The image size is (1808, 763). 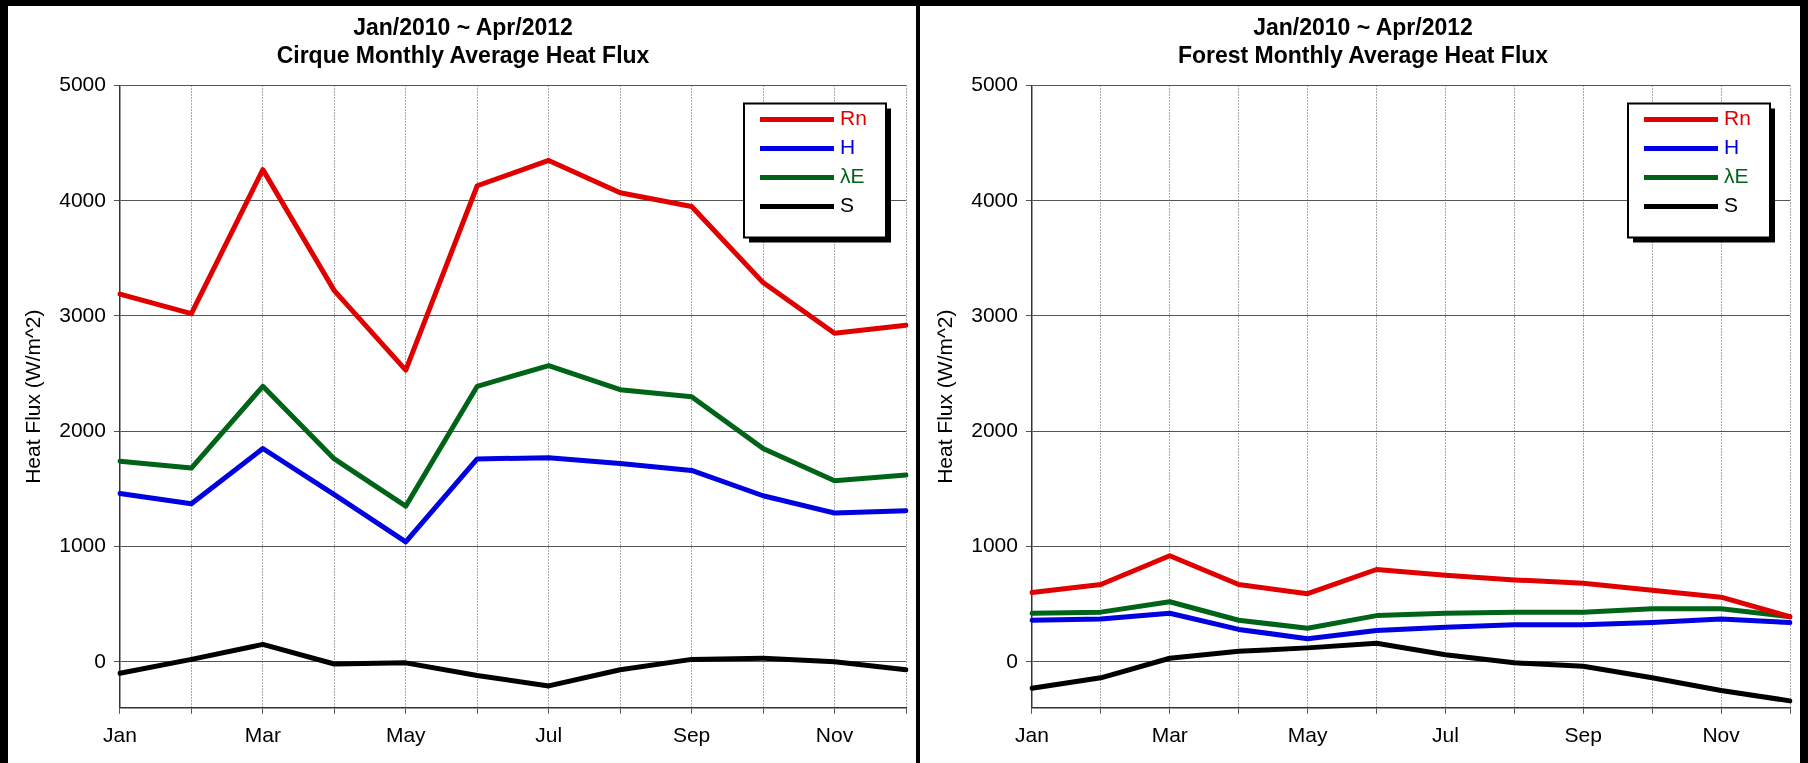 What do you see at coordinates (1363, 55) in the screenshot?
I see `chart-subtitle: Forest Monthly Average Heat Flux` at bounding box center [1363, 55].